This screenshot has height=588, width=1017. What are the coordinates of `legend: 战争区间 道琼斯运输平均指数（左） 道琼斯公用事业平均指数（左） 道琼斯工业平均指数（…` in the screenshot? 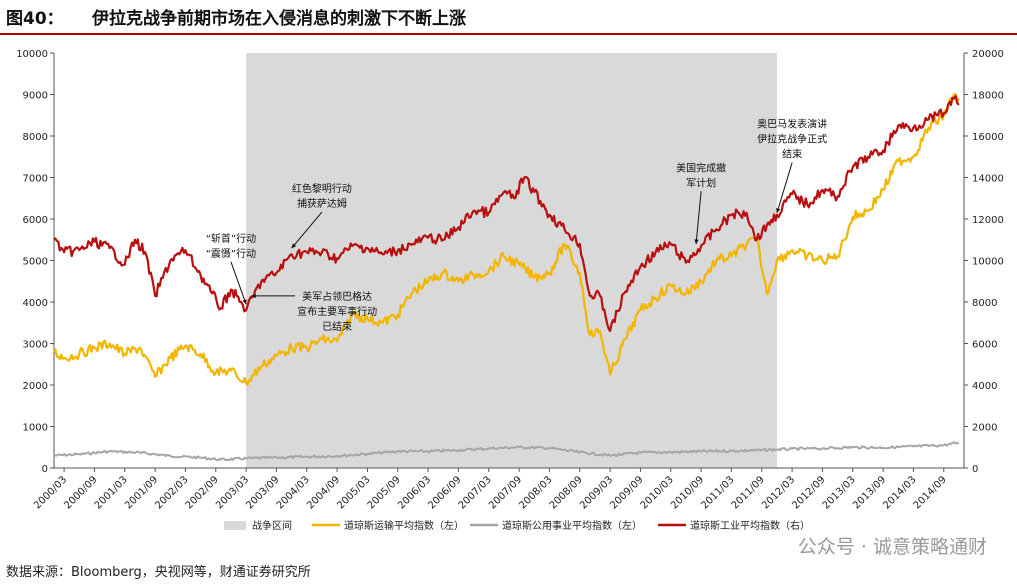 It's located at (517, 525).